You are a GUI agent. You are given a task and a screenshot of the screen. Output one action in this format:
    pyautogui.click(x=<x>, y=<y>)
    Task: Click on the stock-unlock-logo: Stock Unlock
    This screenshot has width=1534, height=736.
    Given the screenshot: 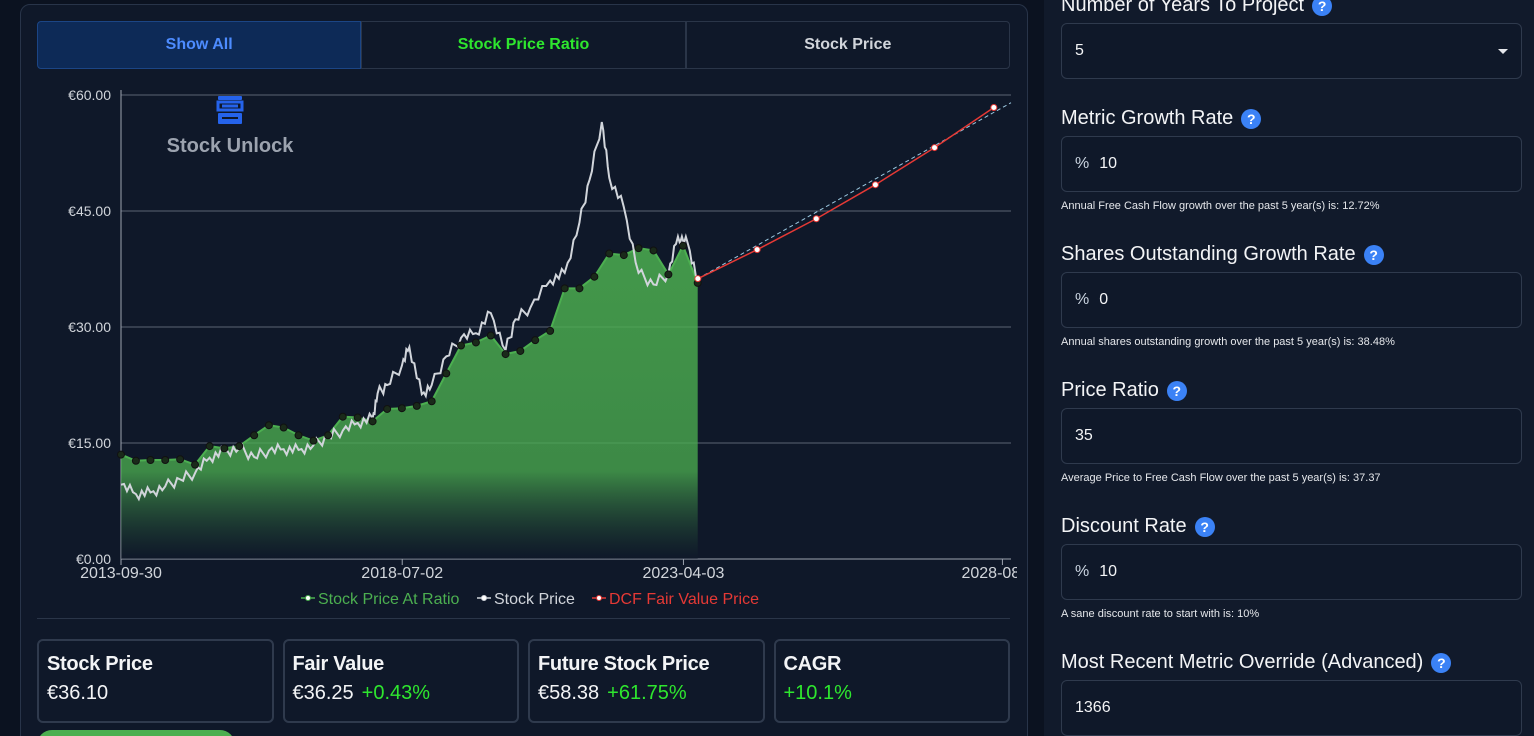 What is the action you would take?
    pyautogui.click(x=231, y=126)
    